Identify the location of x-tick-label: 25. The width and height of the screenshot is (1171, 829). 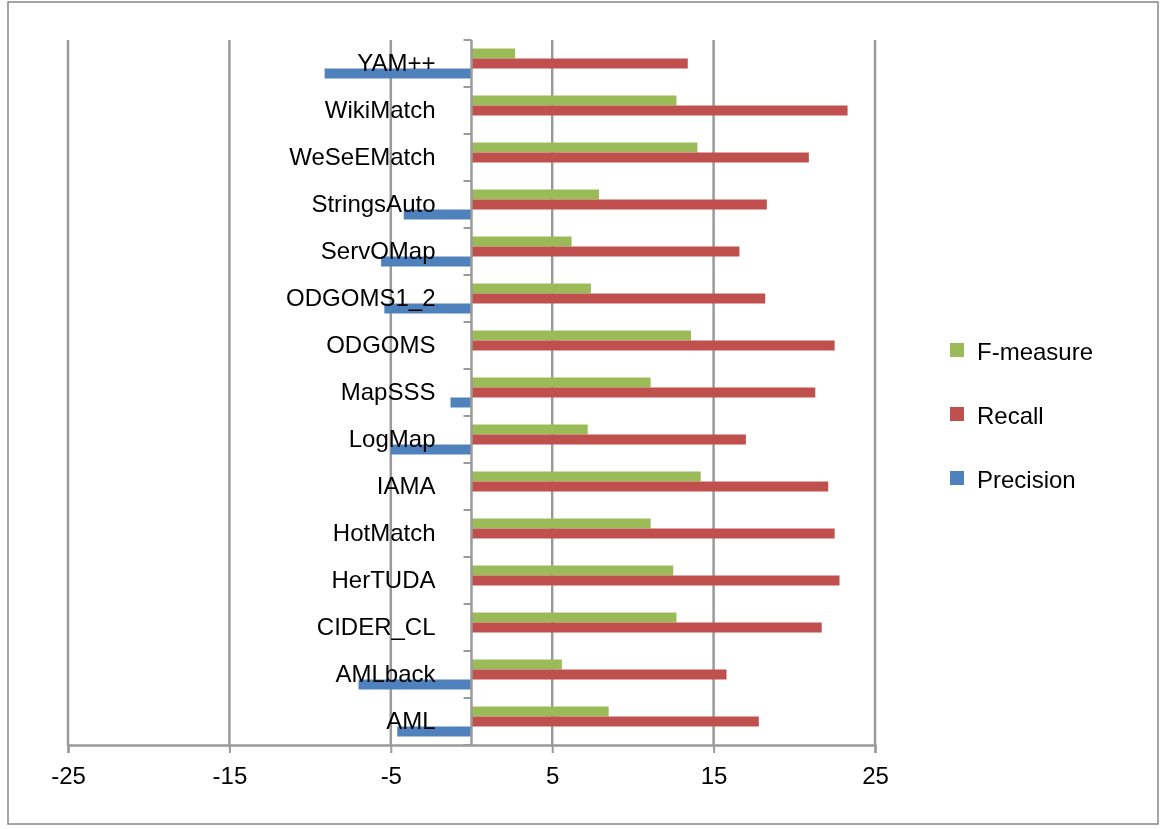
(875, 776).